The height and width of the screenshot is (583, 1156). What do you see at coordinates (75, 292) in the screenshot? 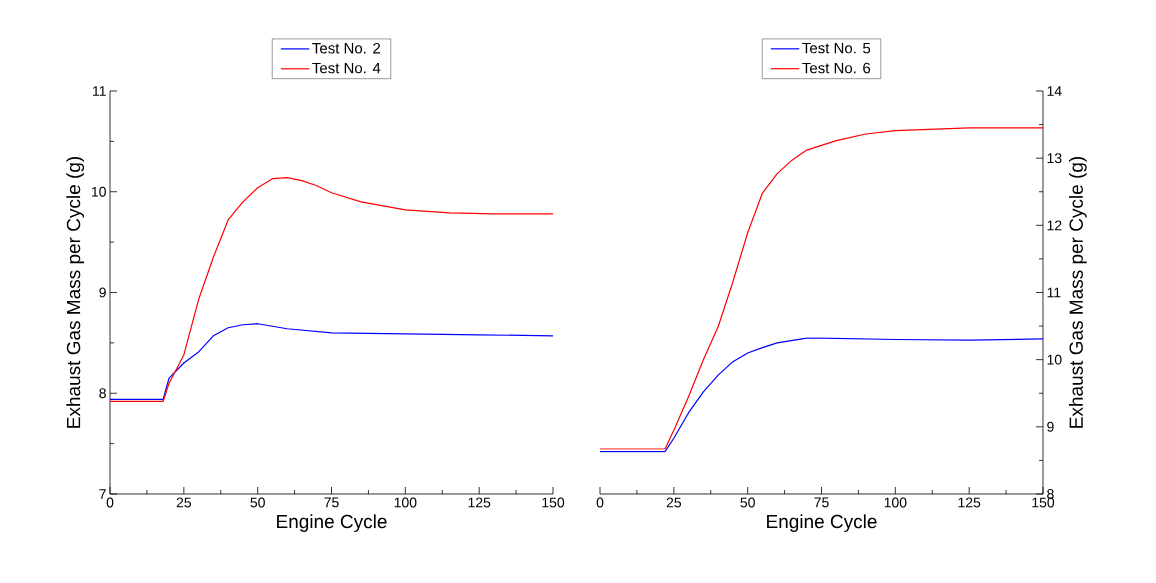
I see `y-axis-title: Exhaust Gas Mass per Cycle (g)` at bounding box center [75, 292].